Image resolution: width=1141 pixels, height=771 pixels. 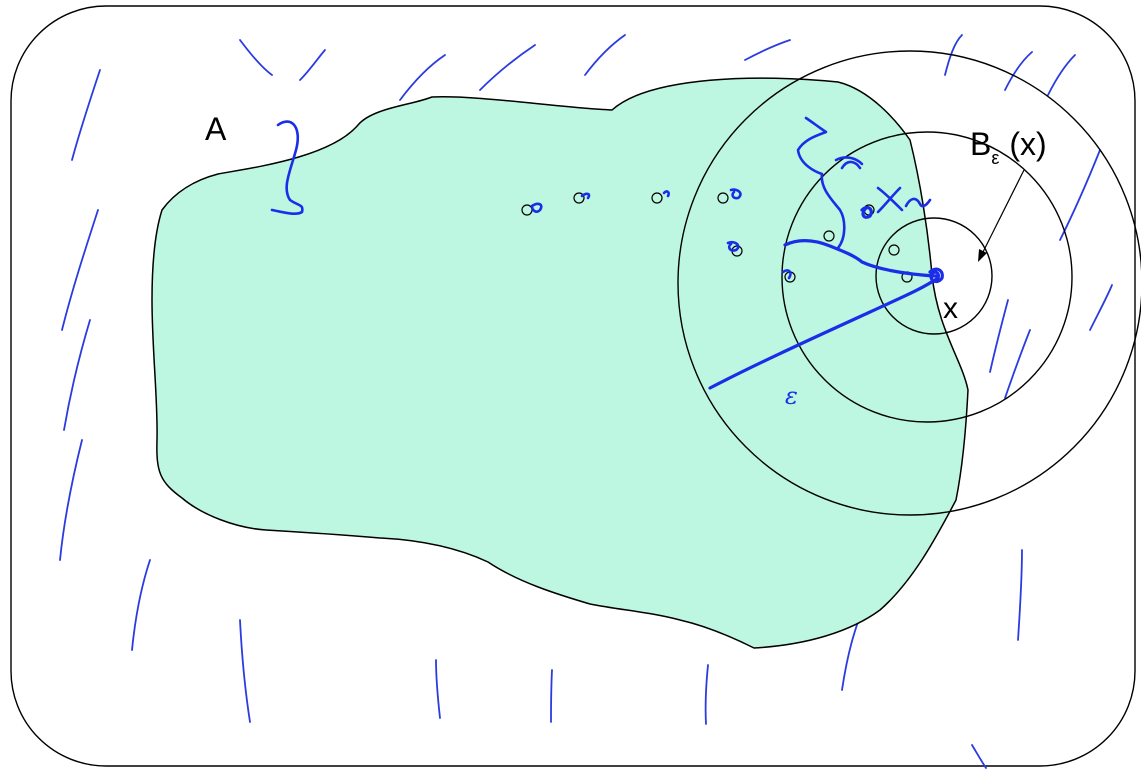 I want to click on ball-label-arrow, so click(x=1001, y=215).